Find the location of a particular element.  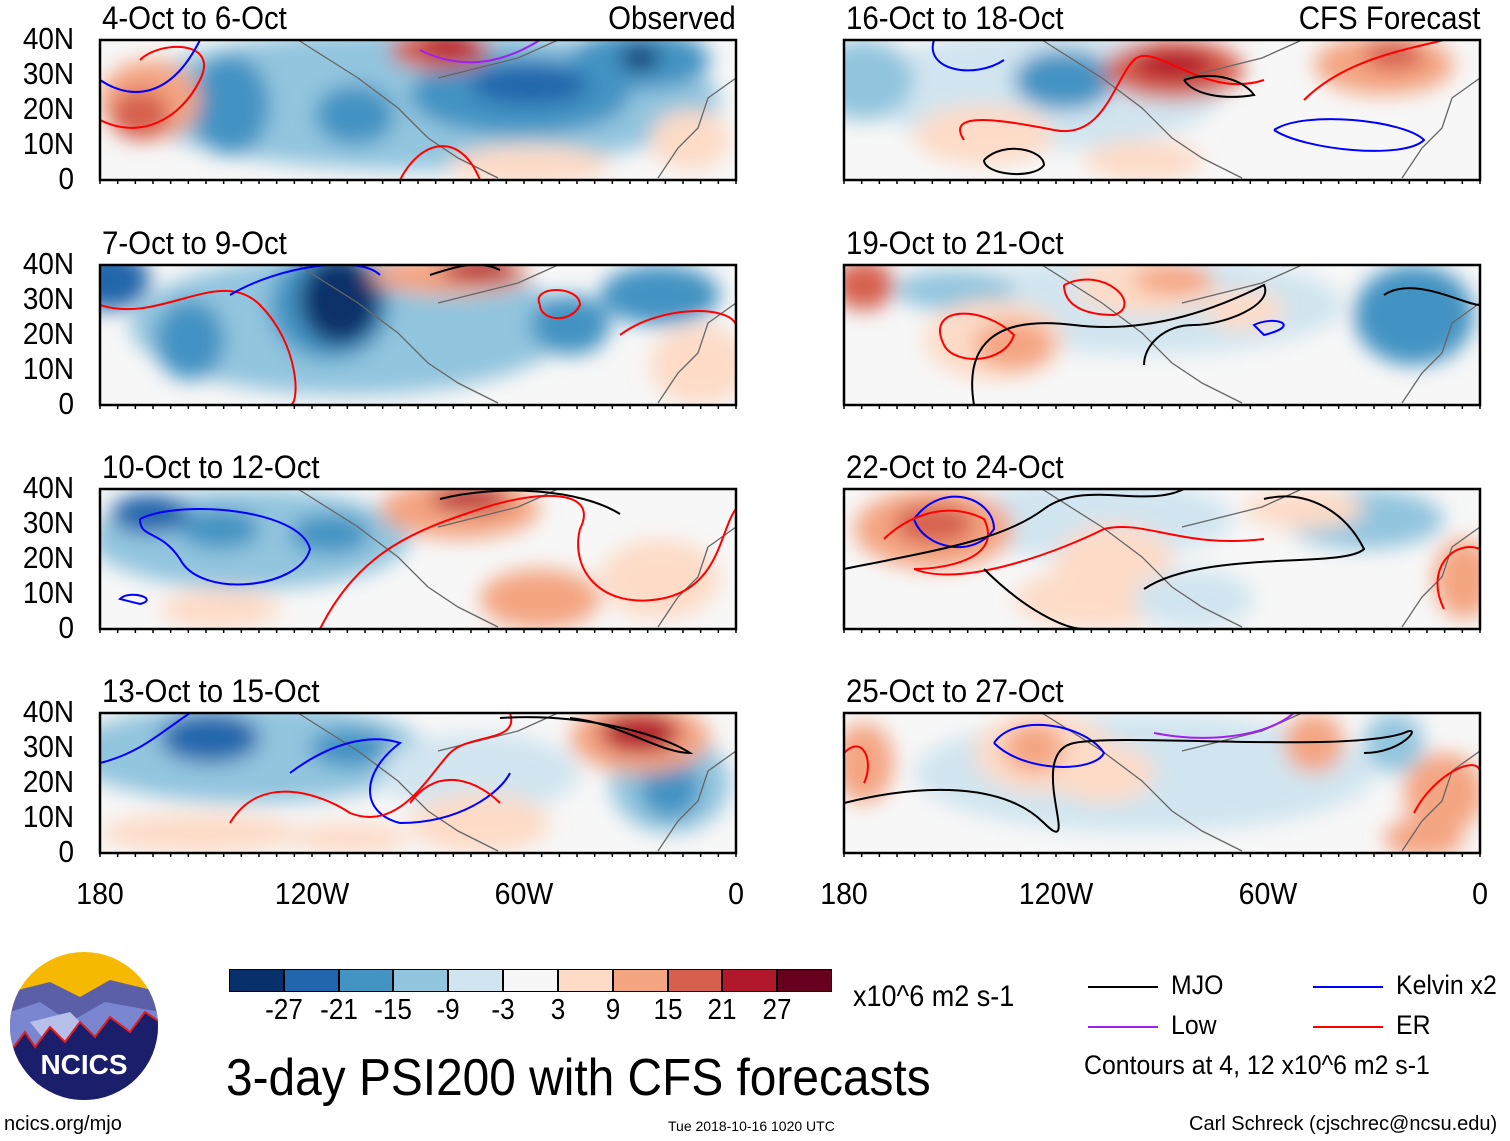

colorbar-label: 15 is located at coordinates (668, 1010).